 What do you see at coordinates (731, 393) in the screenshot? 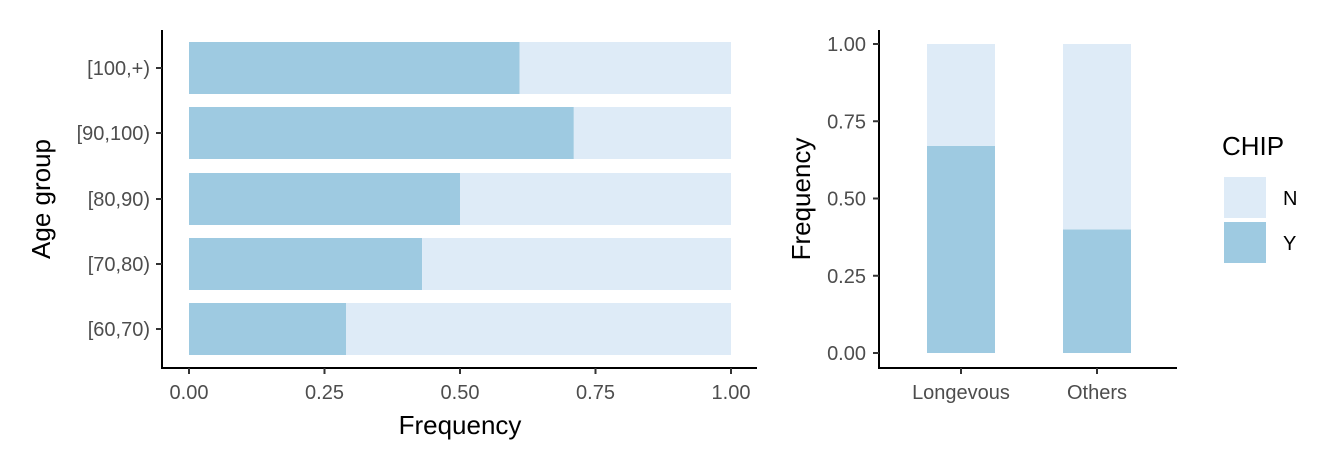
I see `x-tick-label: 1.00` at bounding box center [731, 393].